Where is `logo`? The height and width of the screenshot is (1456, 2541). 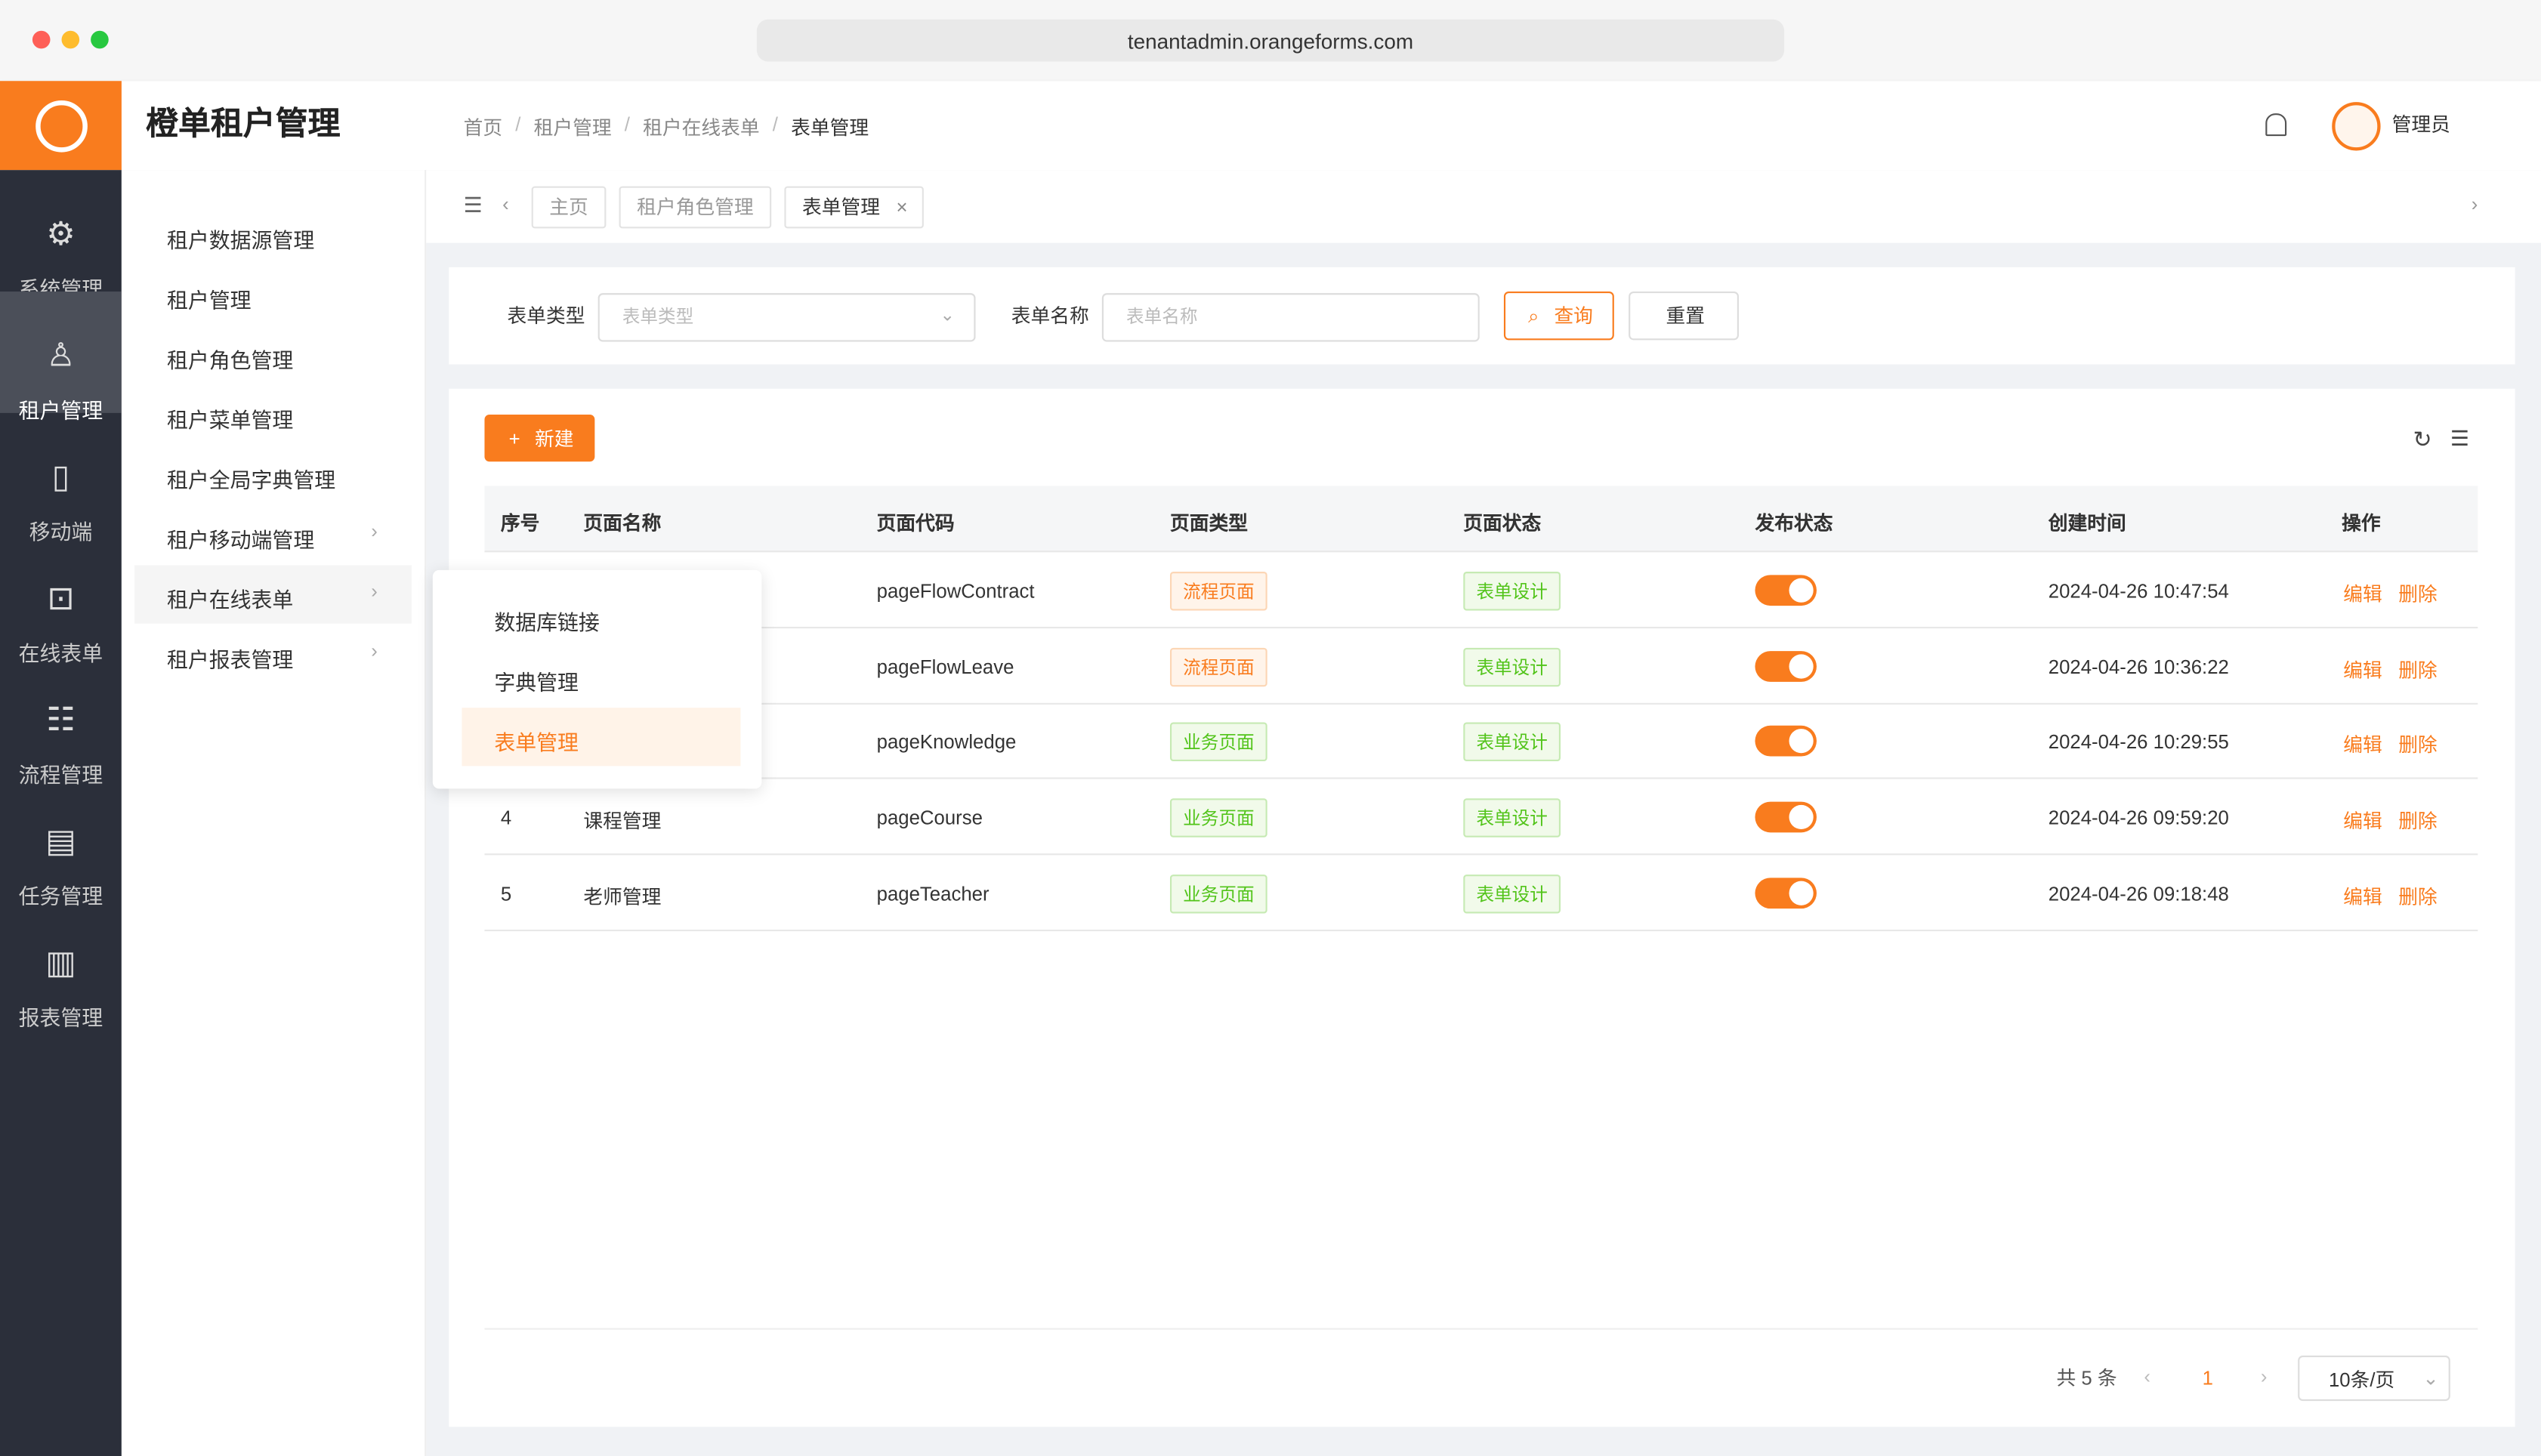
logo is located at coordinates (61, 126).